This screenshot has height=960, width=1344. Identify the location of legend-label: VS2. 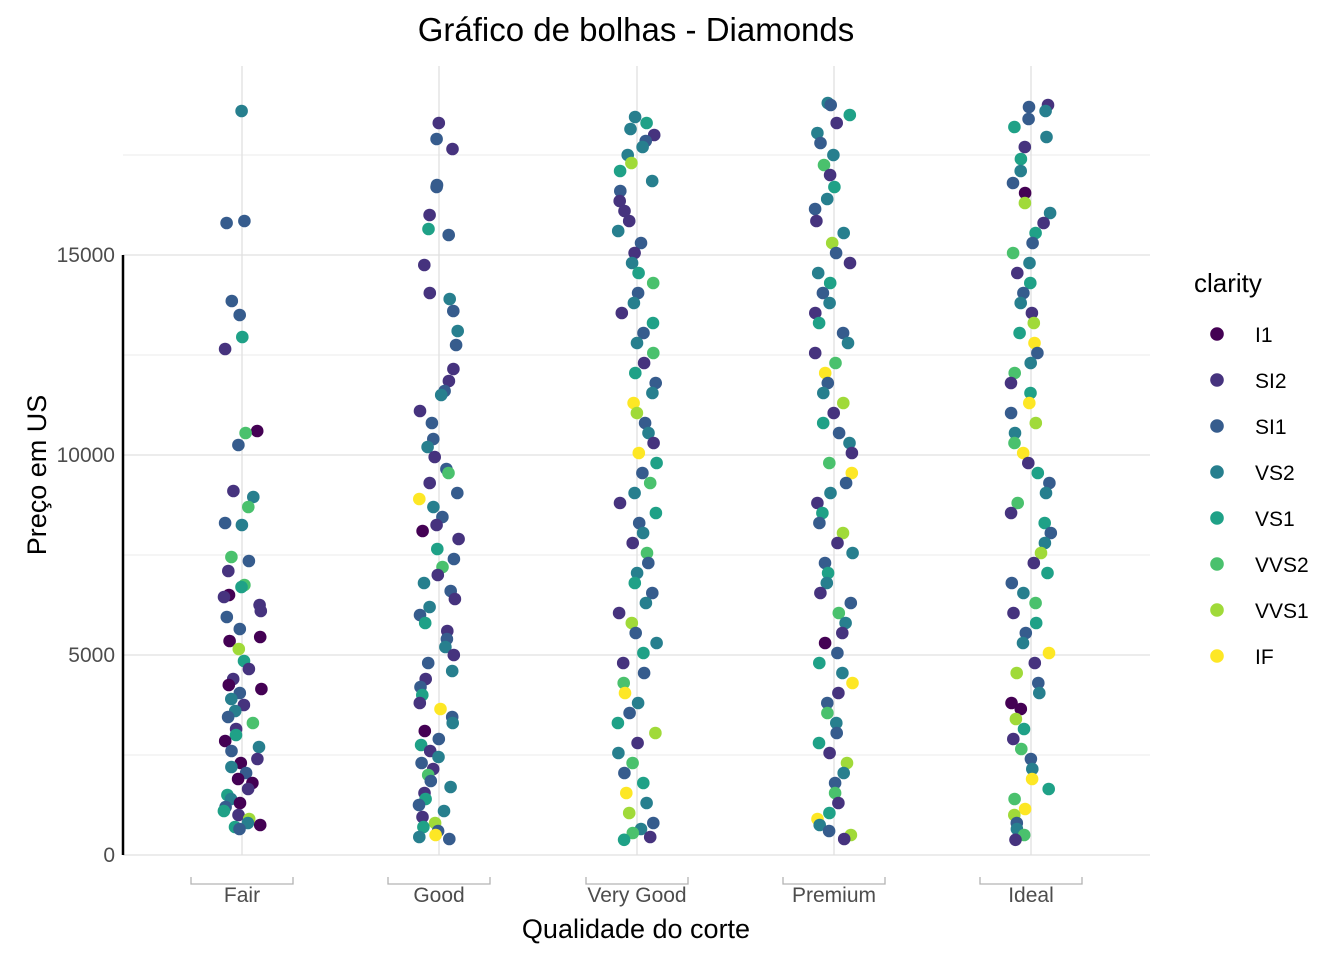
(1275, 473).